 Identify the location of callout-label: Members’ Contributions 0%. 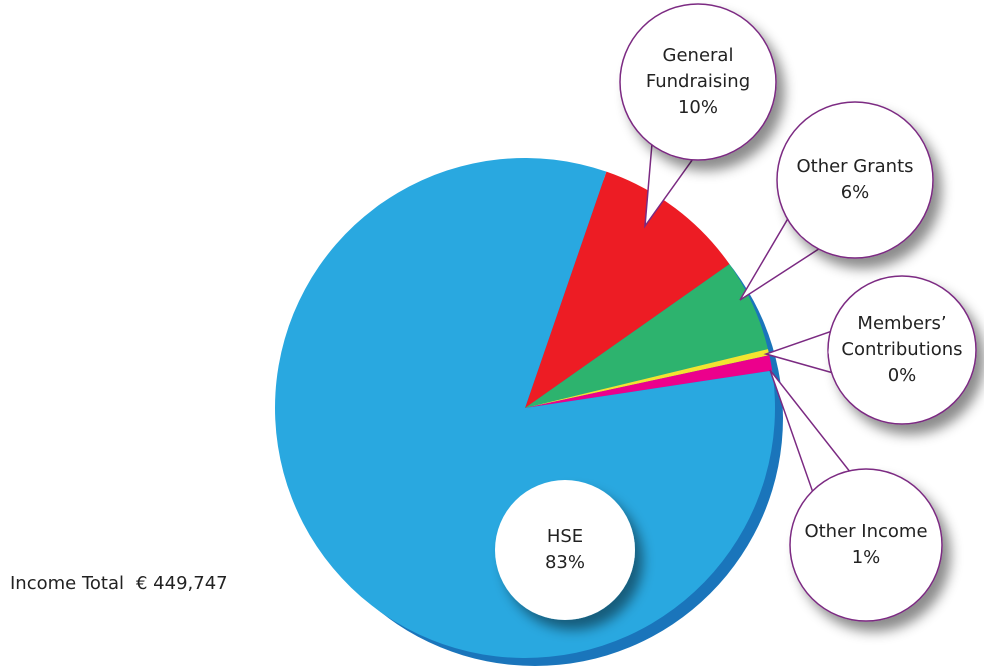
(902, 350).